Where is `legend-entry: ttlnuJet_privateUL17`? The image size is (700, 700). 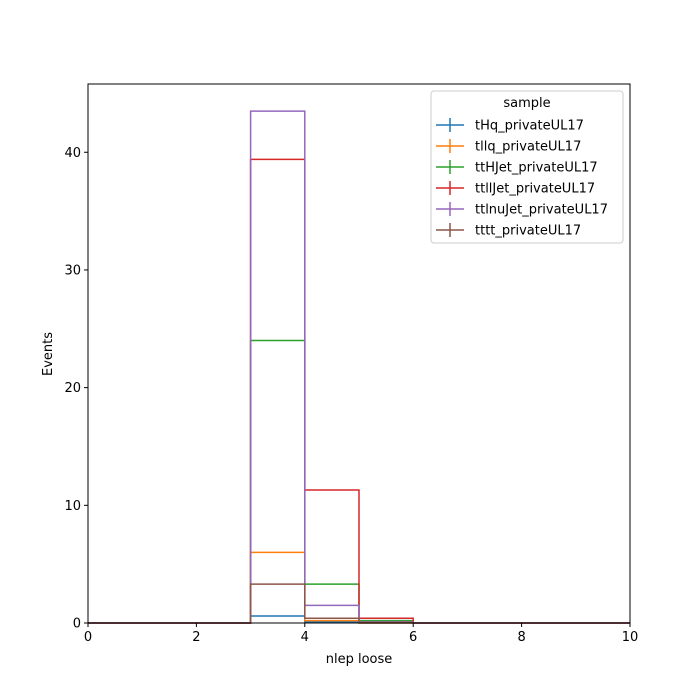 legend-entry: ttlnuJet_privateUL17 is located at coordinates (522, 210).